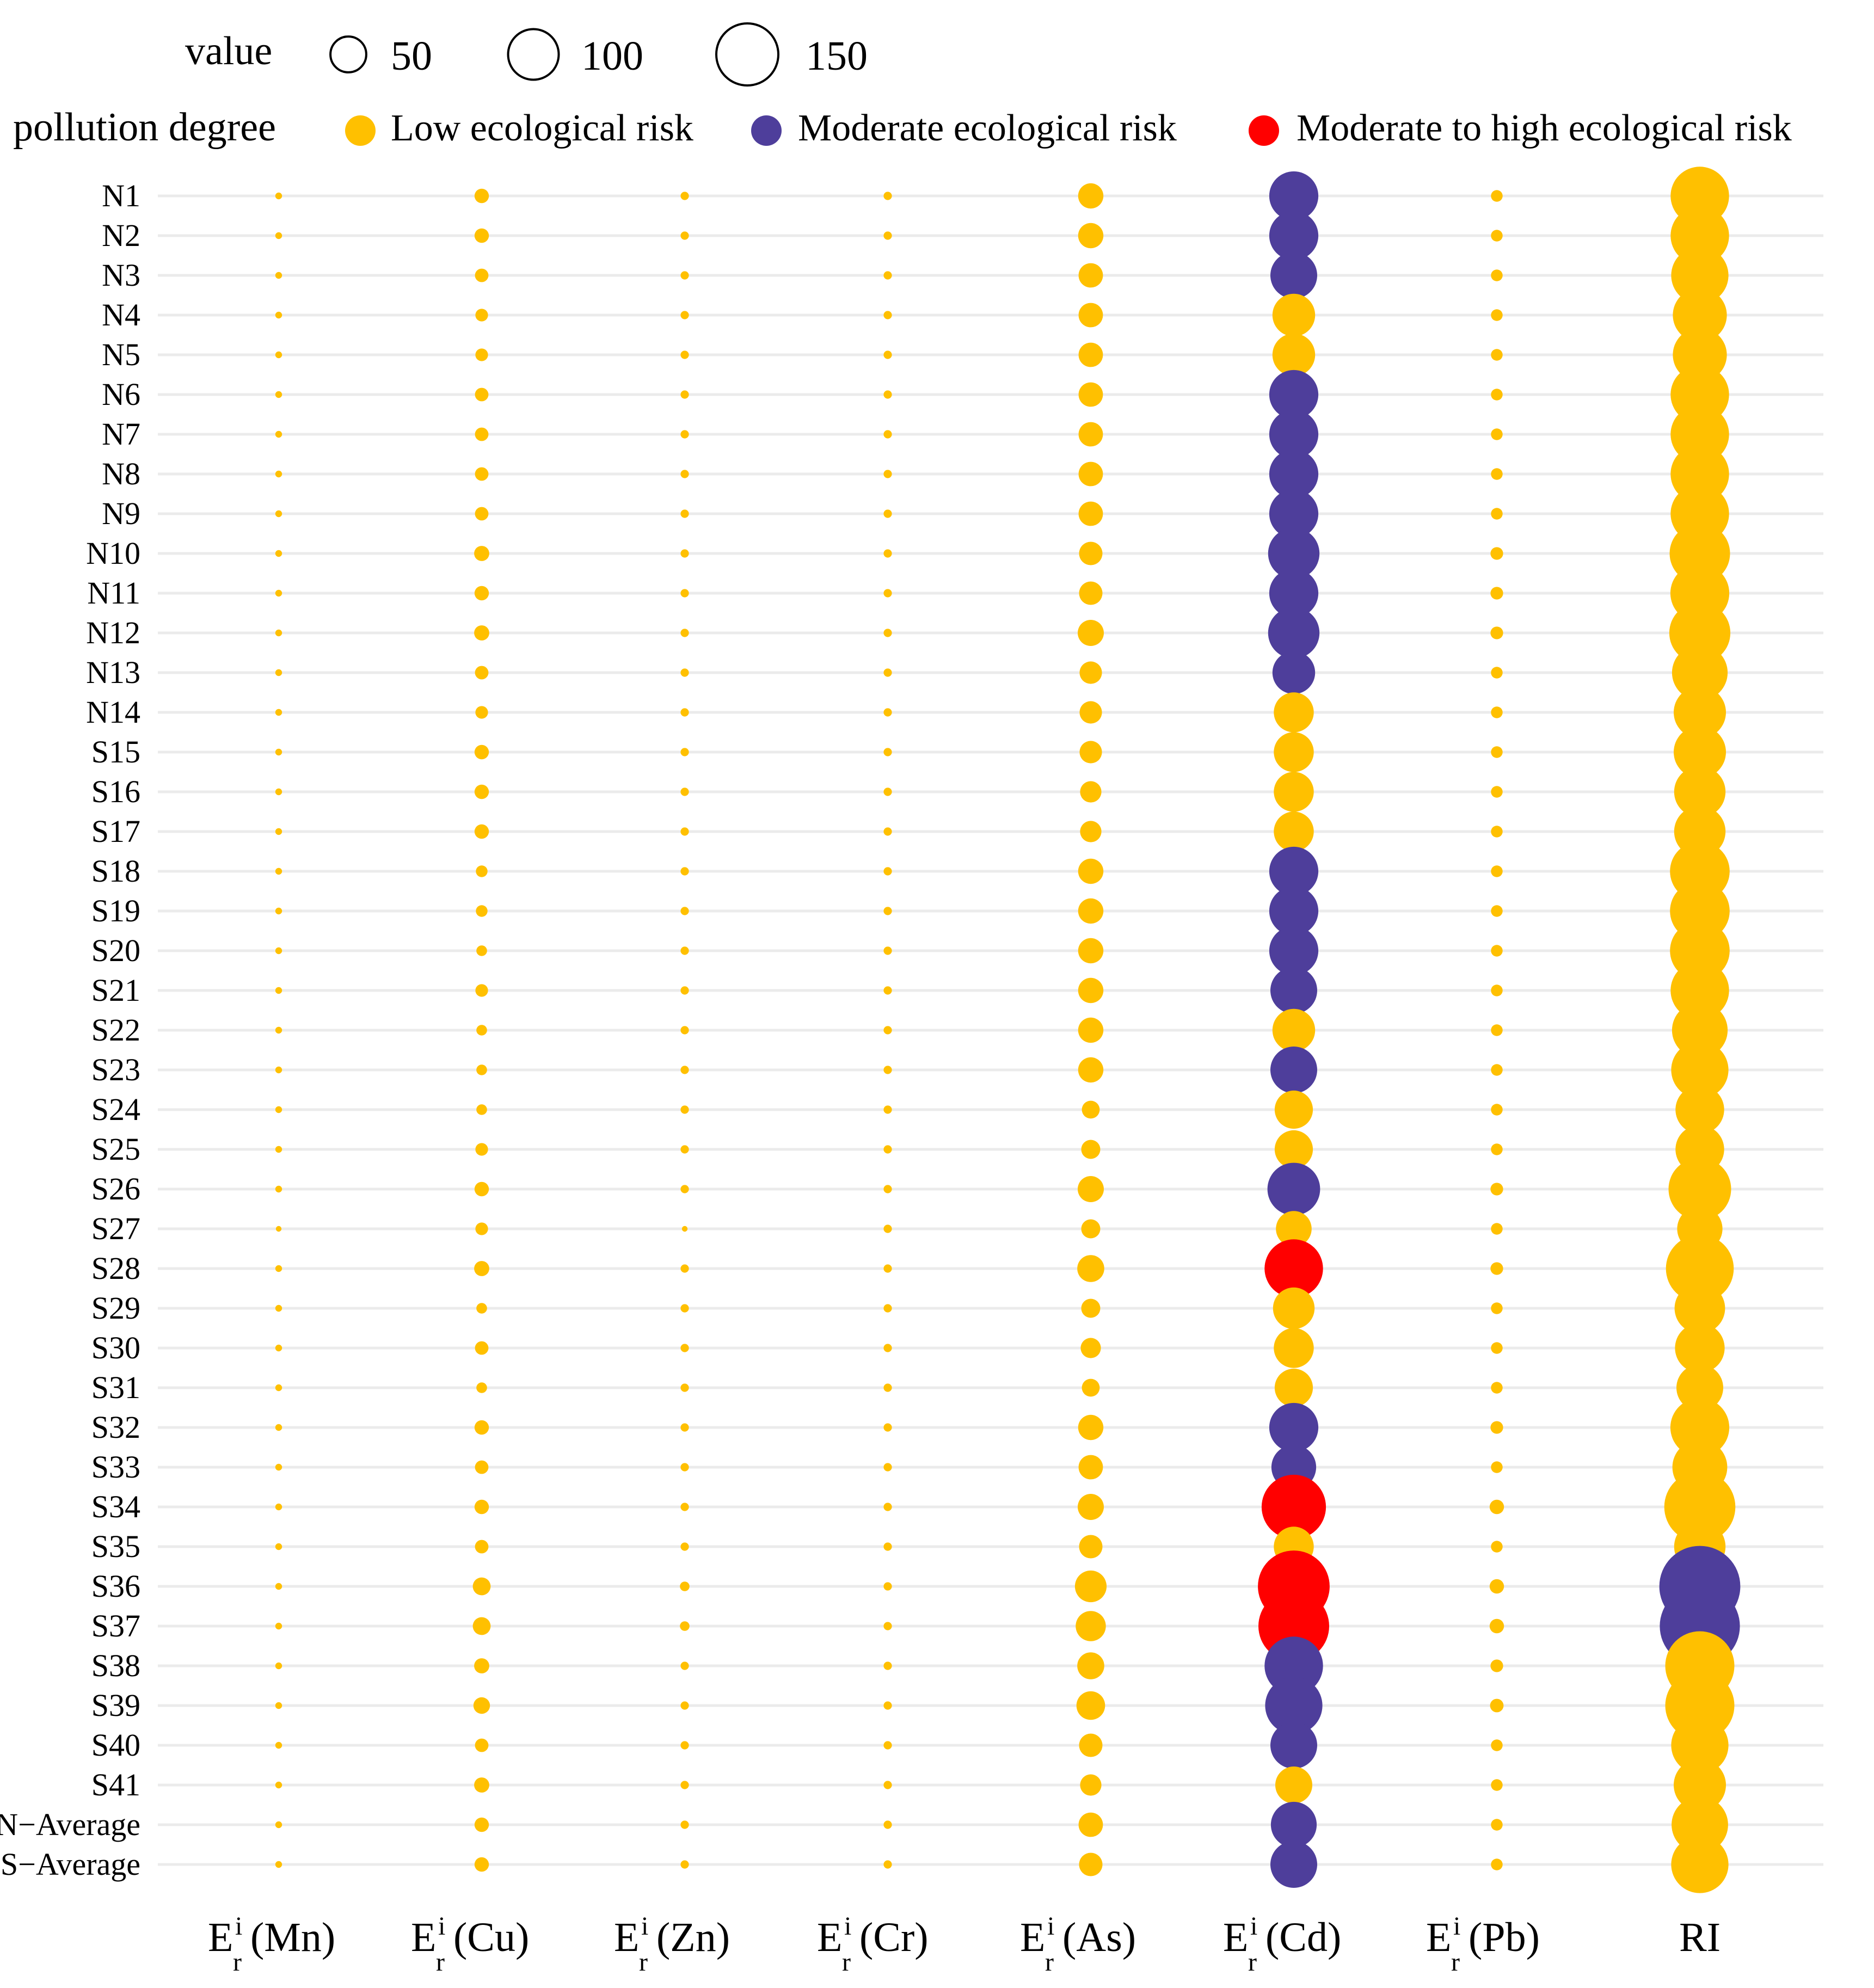 This screenshot has height=1988, width=1874. I want to click on y-tick-label: S20, so click(115, 951).